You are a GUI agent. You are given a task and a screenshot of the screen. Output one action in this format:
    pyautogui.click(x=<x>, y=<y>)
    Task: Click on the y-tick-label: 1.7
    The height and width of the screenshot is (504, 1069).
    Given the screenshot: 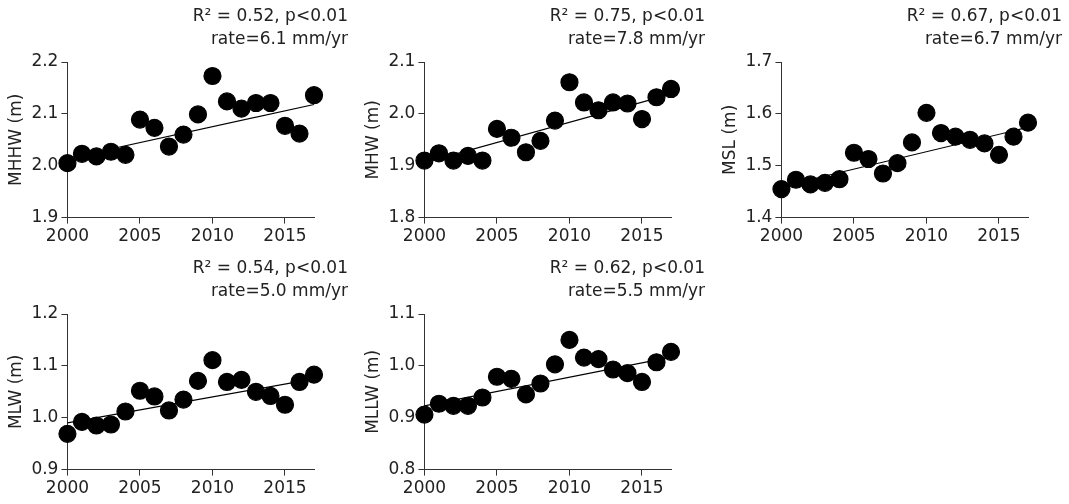 What is the action you would take?
    pyautogui.click(x=759, y=60)
    